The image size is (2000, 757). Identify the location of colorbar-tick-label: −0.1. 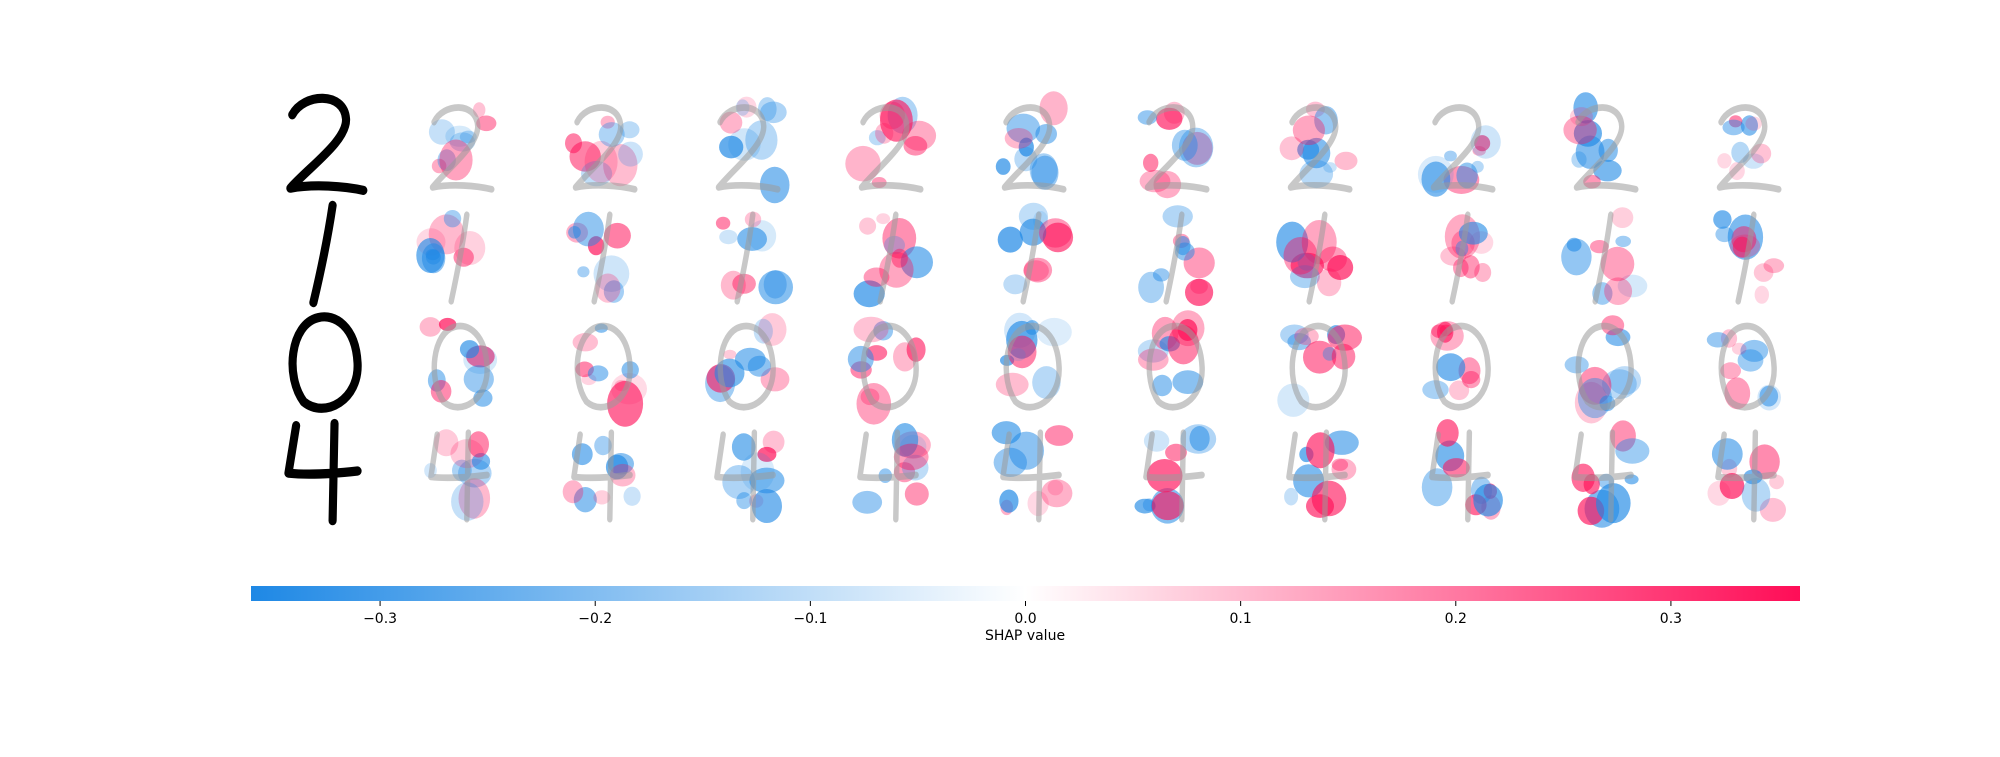
(810, 619).